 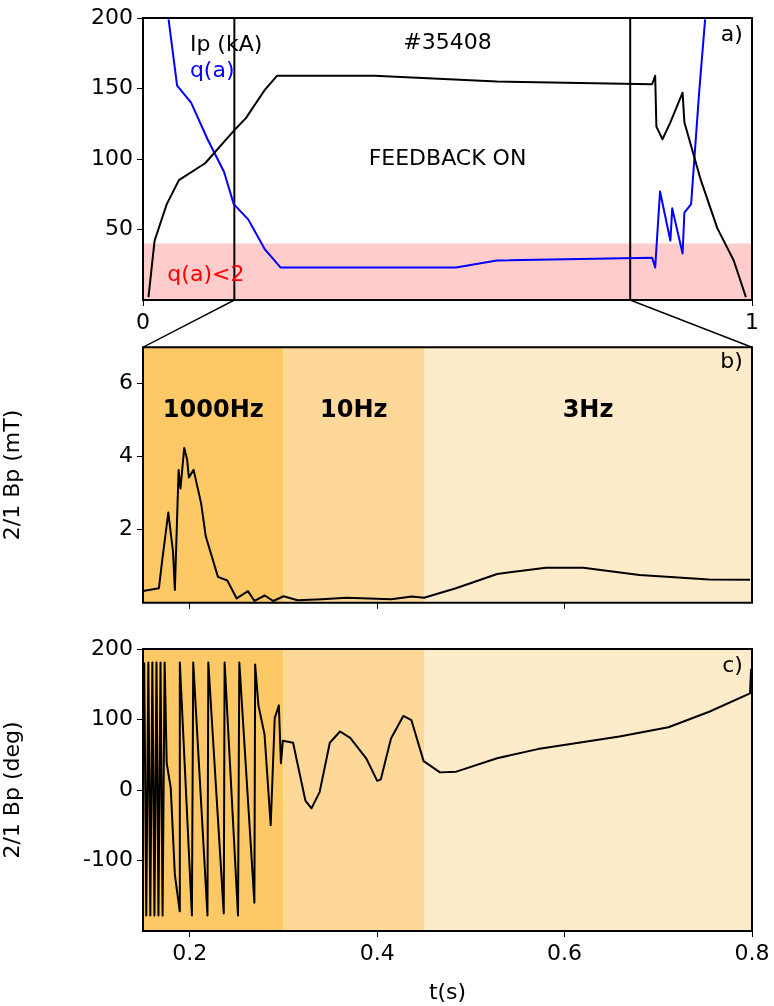 I want to click on x-tick-label: 0.6, so click(x=565, y=952).